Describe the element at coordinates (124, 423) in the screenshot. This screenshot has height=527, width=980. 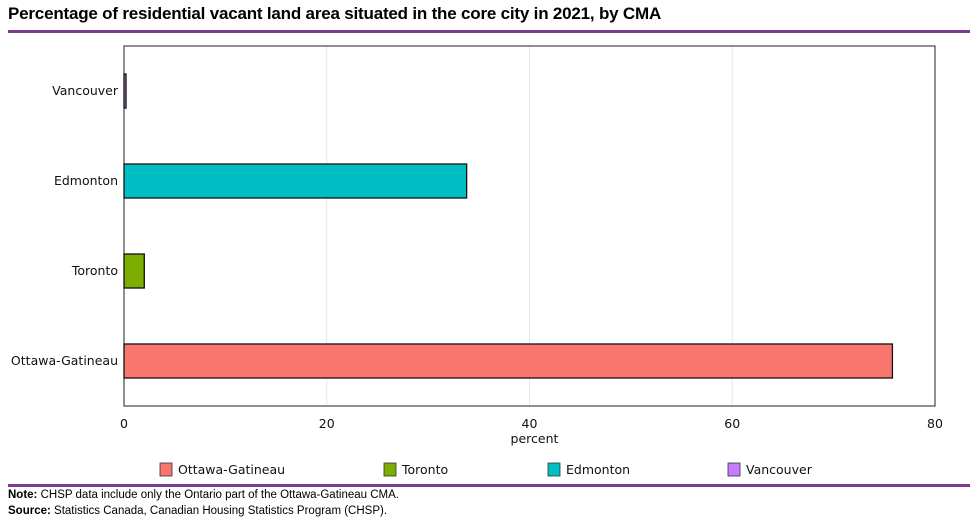
I see `x-tick-label: 0` at that location.